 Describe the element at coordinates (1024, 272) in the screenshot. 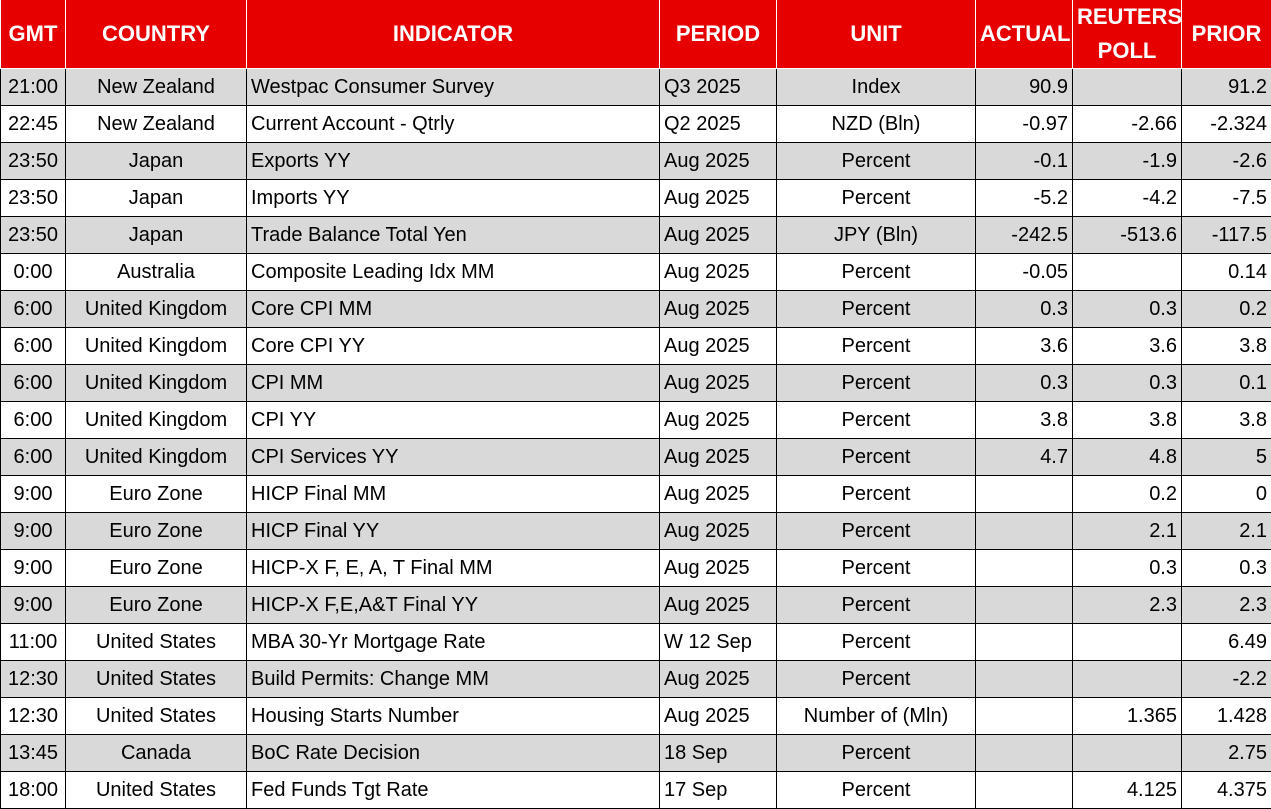

I see `actual-cell: -0.05` at that location.